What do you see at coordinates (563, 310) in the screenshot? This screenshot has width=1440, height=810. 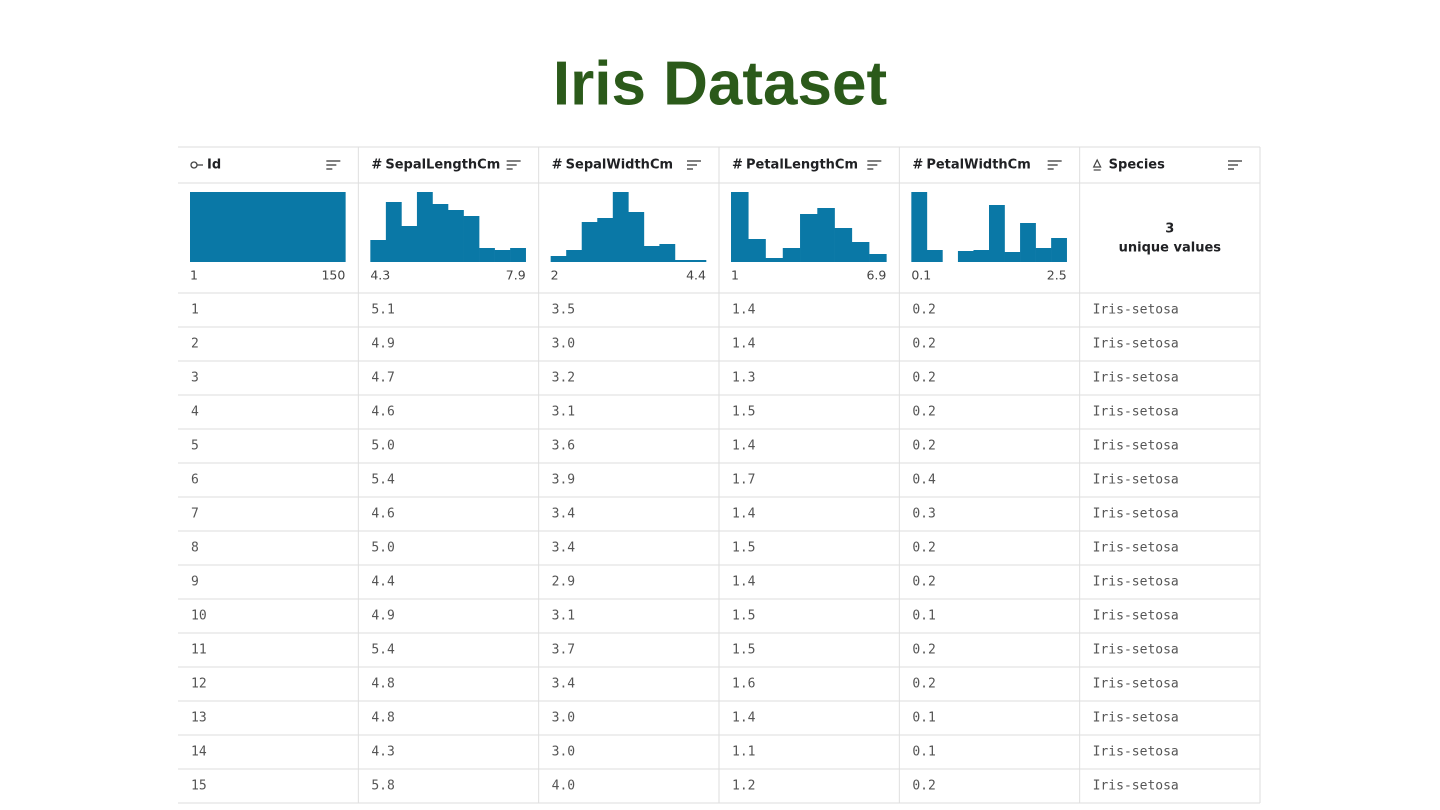 I see `table-cell: 3.5` at bounding box center [563, 310].